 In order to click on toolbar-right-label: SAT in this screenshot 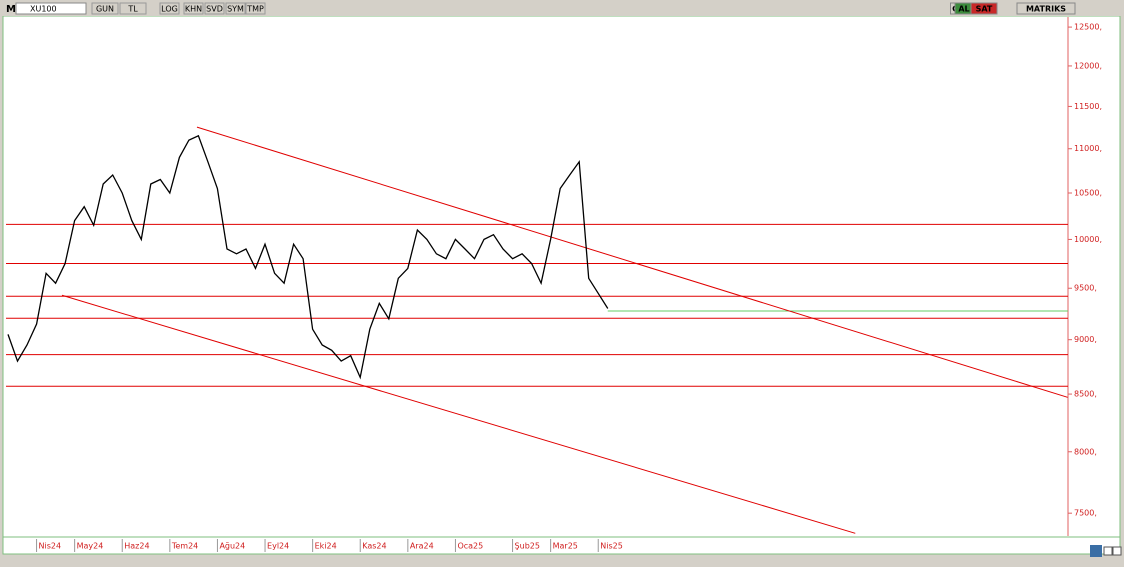, I will do `click(984, 9)`.